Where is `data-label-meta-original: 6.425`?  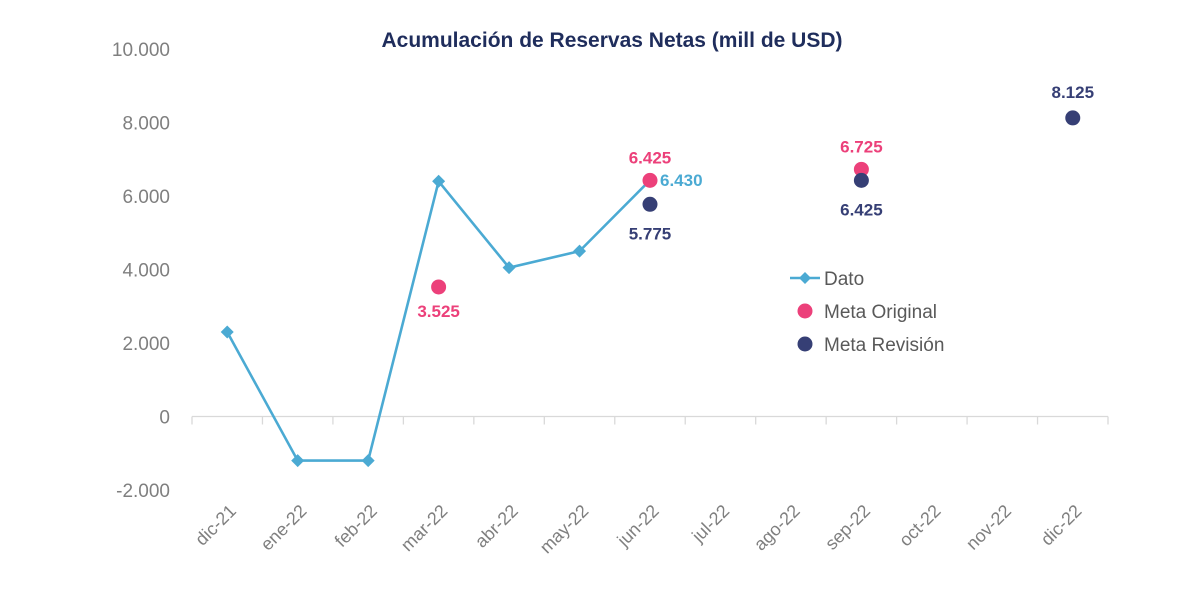 data-label-meta-original: 6.425 is located at coordinates (650, 157).